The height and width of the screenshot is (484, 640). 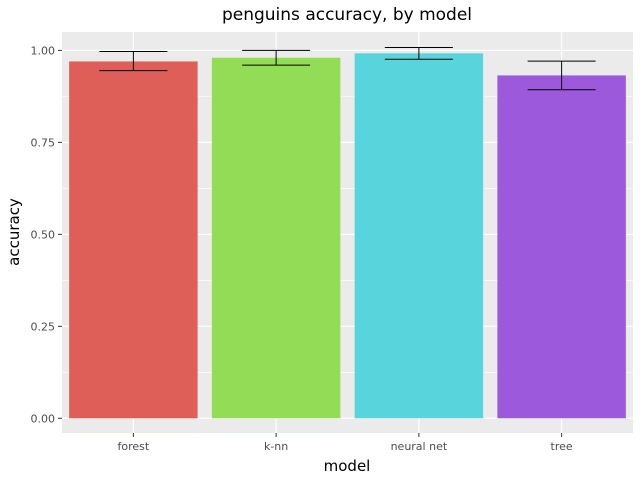 What do you see at coordinates (133, 240) in the screenshot?
I see `bar-forest` at bounding box center [133, 240].